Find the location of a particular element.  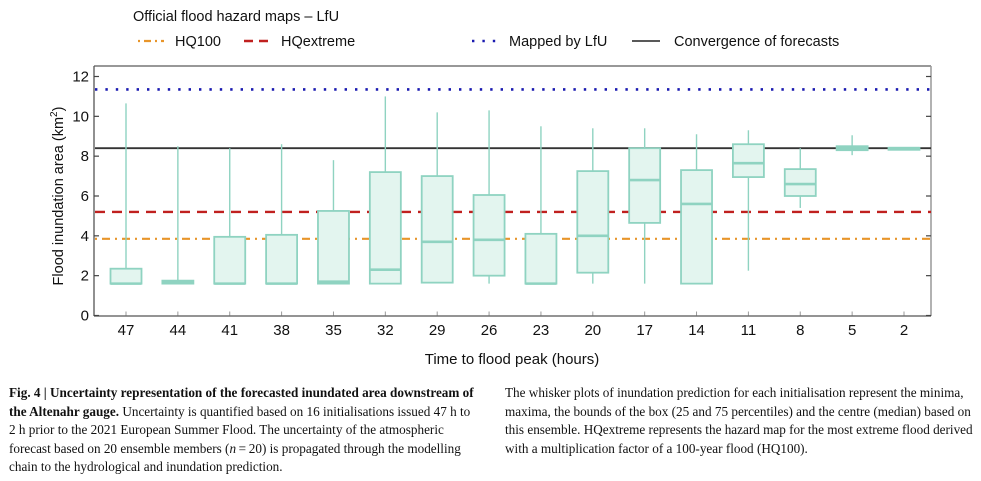

y-axis-title-sup: 2 is located at coordinates (54, 114).